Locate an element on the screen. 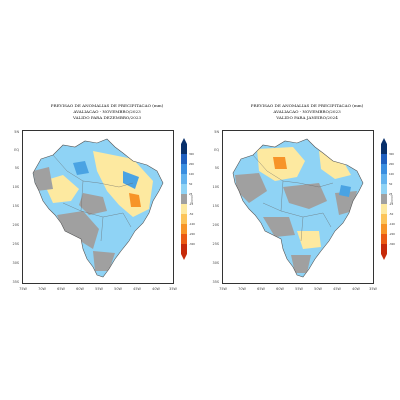 The height and width of the screenshot is (400, 400). title-line-3: VALIDO PARA JANEIRO/2024 is located at coordinates (307, 117).